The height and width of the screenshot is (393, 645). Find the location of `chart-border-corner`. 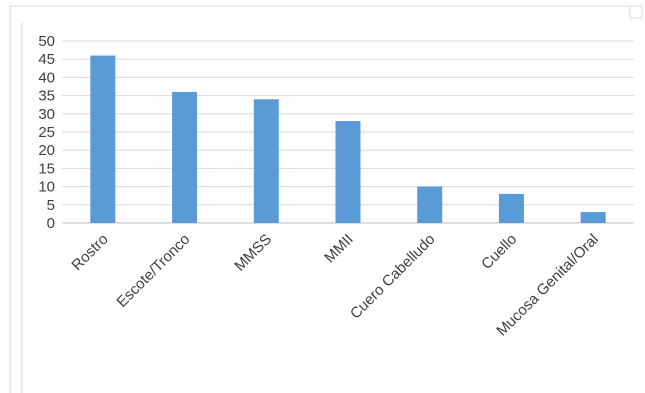

chart-border-corner is located at coordinates (636, 12).